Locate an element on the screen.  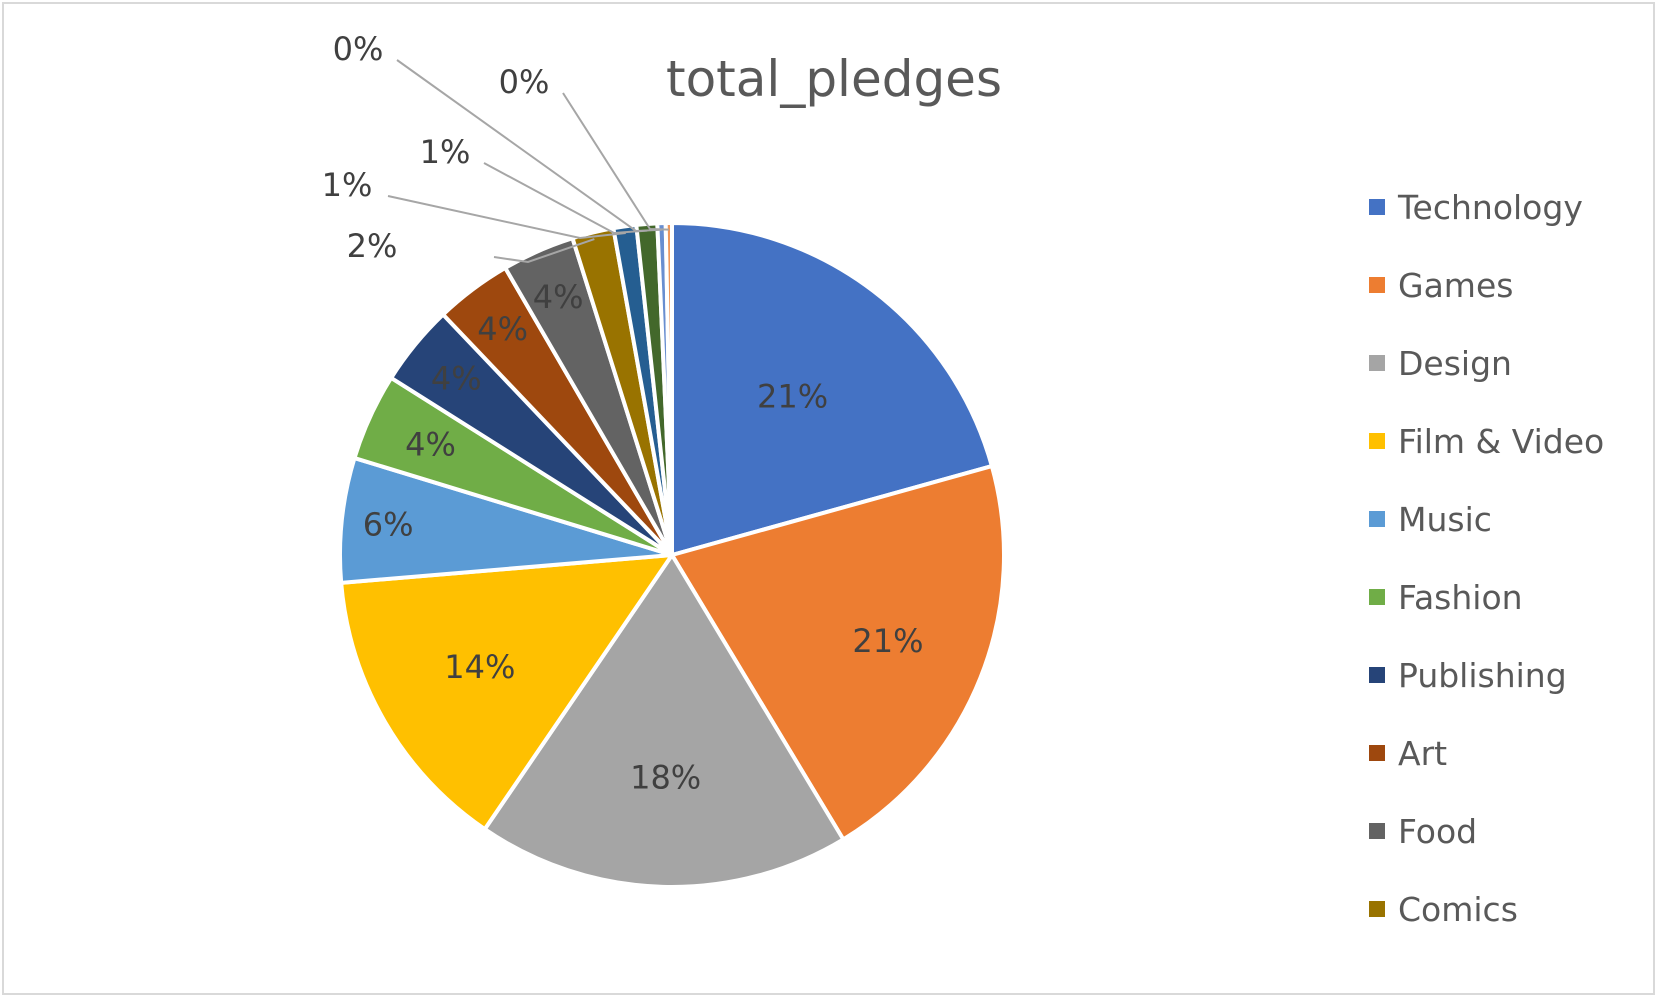
leader-lines is located at coordinates (528, 161).